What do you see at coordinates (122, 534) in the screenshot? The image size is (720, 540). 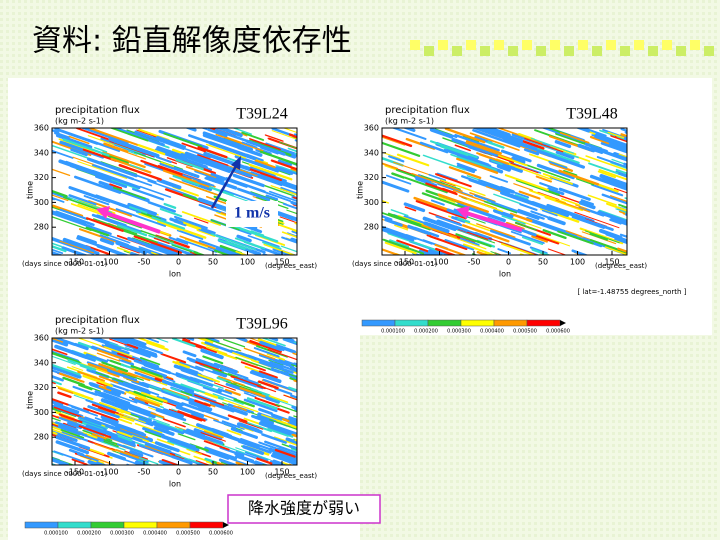 I see `colorbar-label: 0.000300` at bounding box center [122, 534].